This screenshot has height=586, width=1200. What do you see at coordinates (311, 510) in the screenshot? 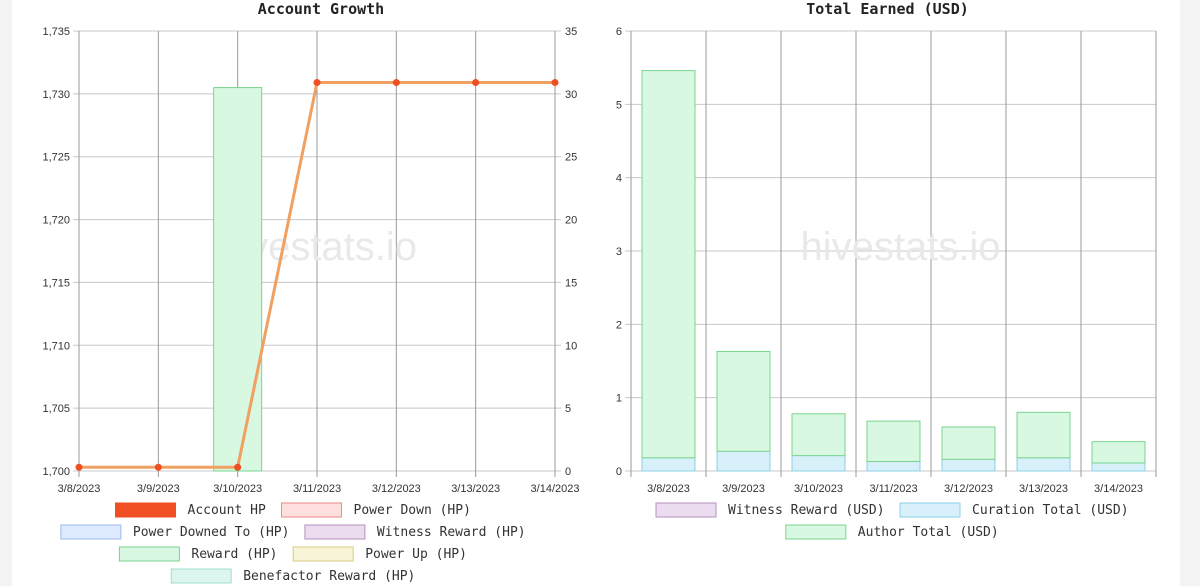
I see `legend-swatch-power-down-hp` at bounding box center [311, 510].